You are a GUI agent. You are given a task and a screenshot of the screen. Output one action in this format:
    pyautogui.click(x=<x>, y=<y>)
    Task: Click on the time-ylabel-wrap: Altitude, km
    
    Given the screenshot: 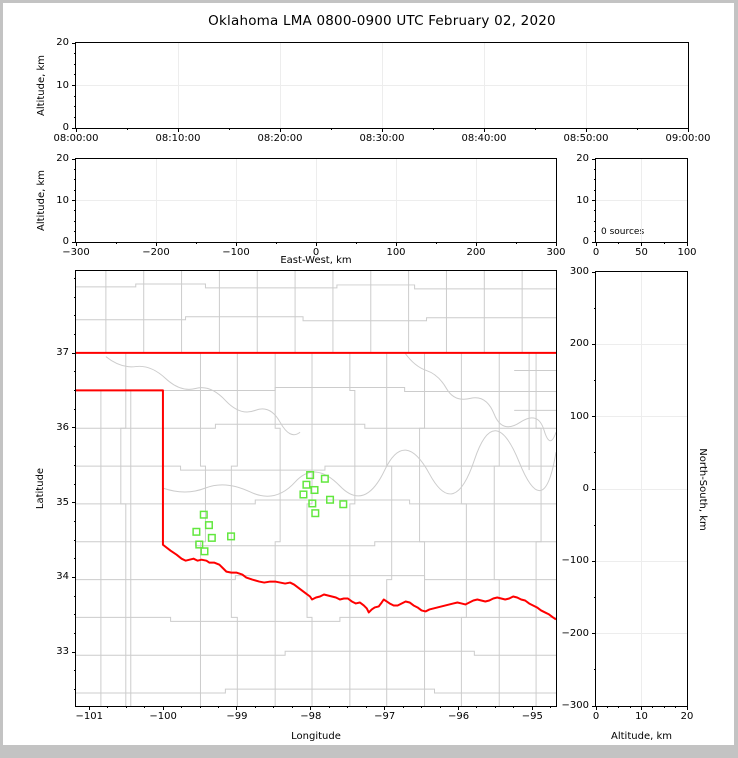 What is the action you would take?
    pyautogui.click(x=41, y=85)
    